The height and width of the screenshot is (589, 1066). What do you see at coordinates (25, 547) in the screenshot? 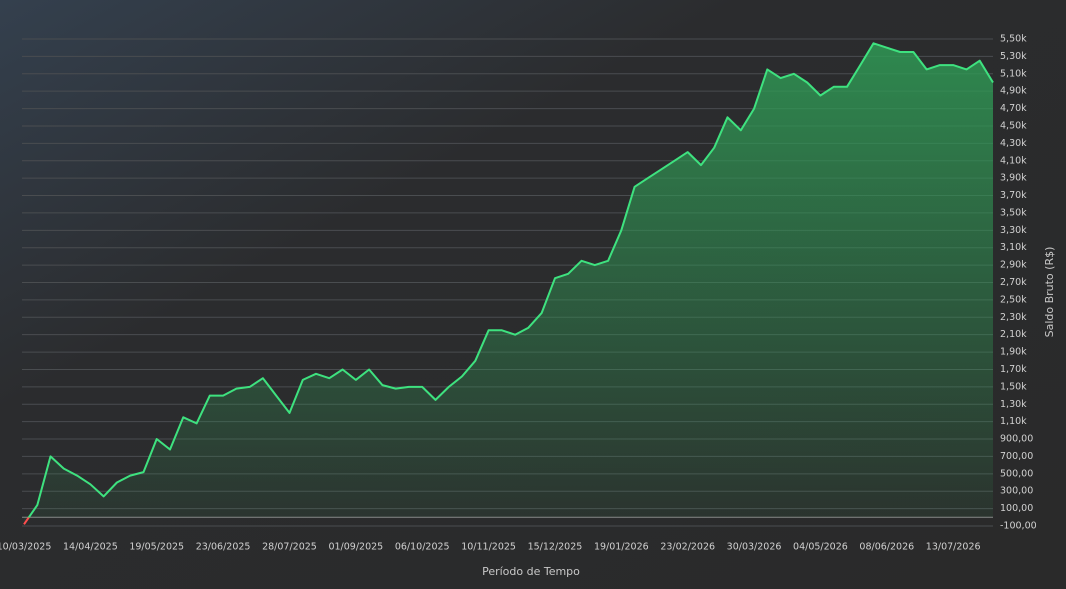
I see `x-tick-label: 10/03/2025` at bounding box center [25, 547].